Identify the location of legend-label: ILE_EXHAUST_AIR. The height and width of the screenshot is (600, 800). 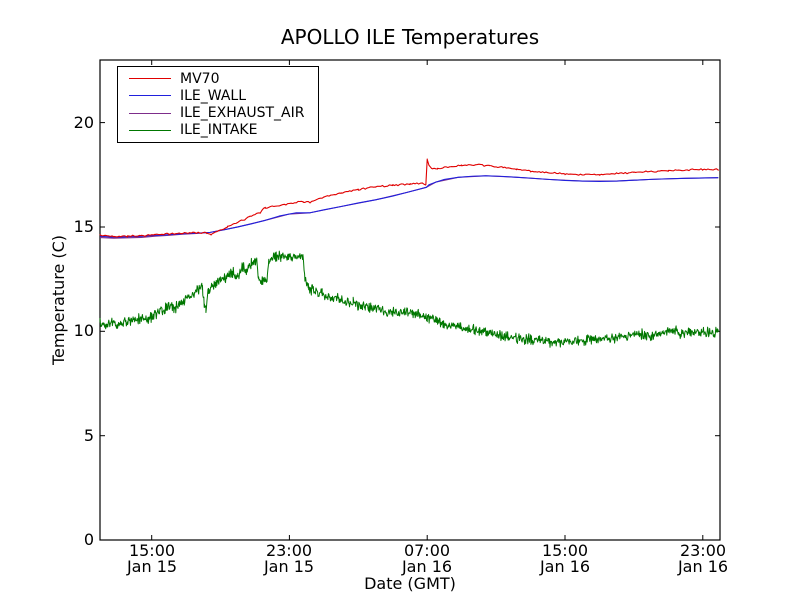
(242, 113).